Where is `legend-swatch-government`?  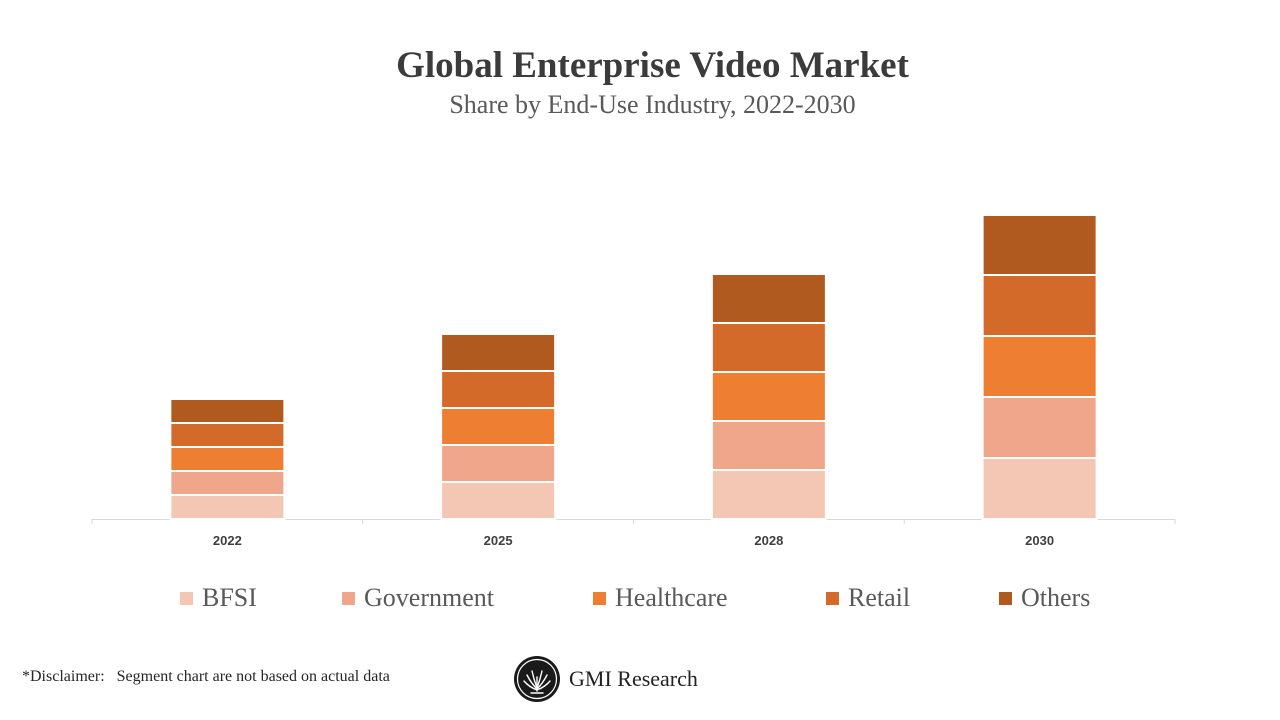 legend-swatch-government is located at coordinates (348, 598).